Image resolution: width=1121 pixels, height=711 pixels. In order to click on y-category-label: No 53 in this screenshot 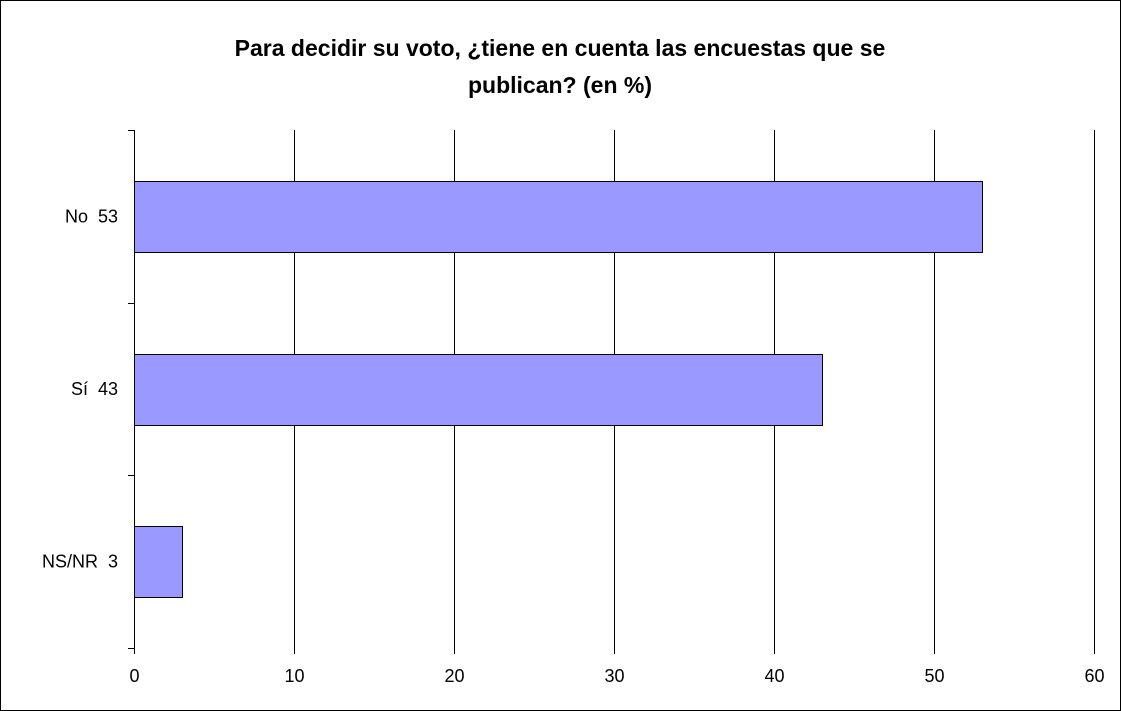, I will do `click(91, 216)`.